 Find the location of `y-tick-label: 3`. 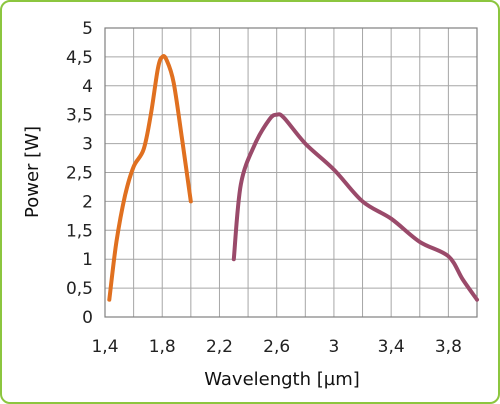

y-tick-label: 3 is located at coordinates (87, 145).